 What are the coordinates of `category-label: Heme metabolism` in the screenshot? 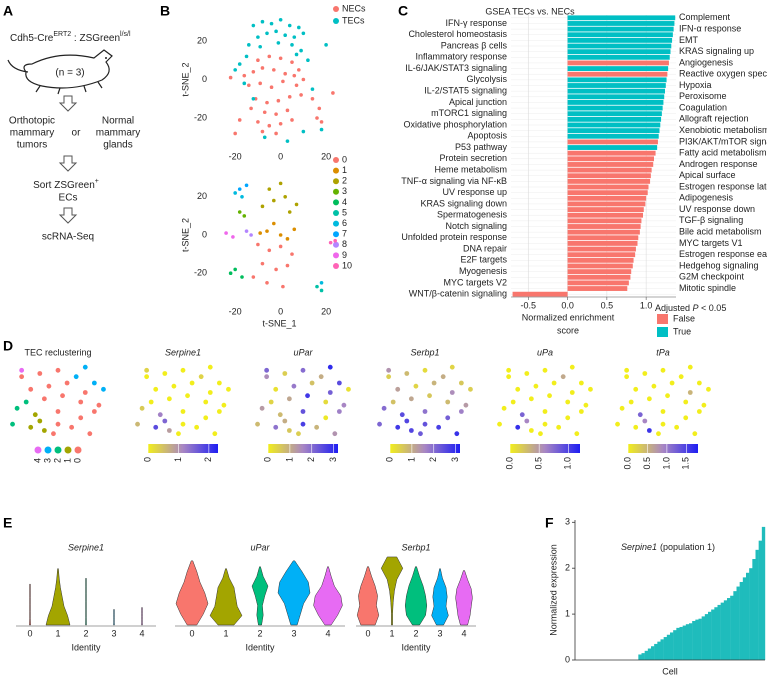 It's located at (470, 169).